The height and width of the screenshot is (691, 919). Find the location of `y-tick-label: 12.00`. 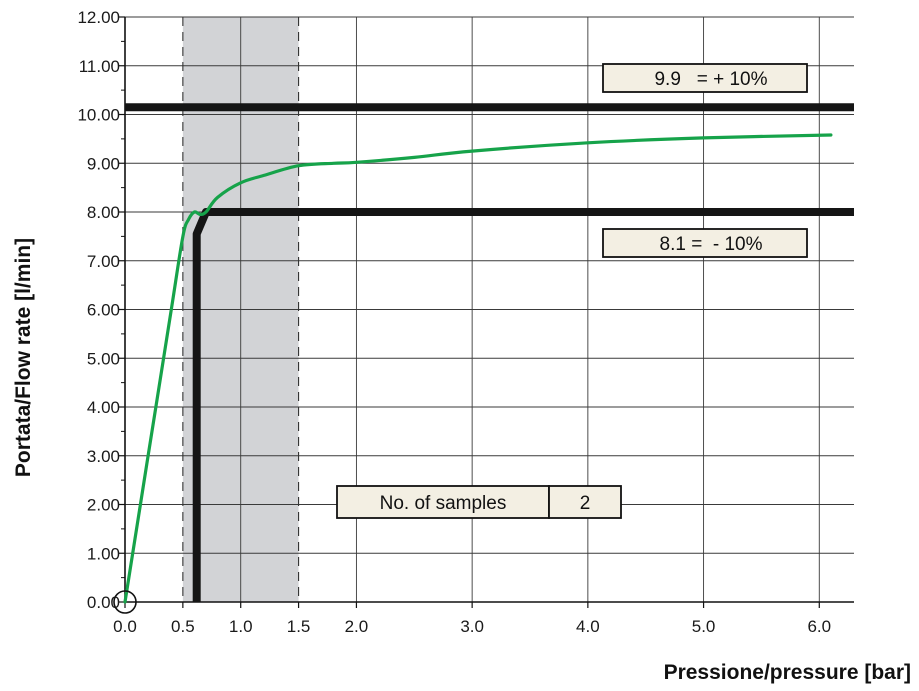

y-tick-label: 12.00 is located at coordinates (98, 17).